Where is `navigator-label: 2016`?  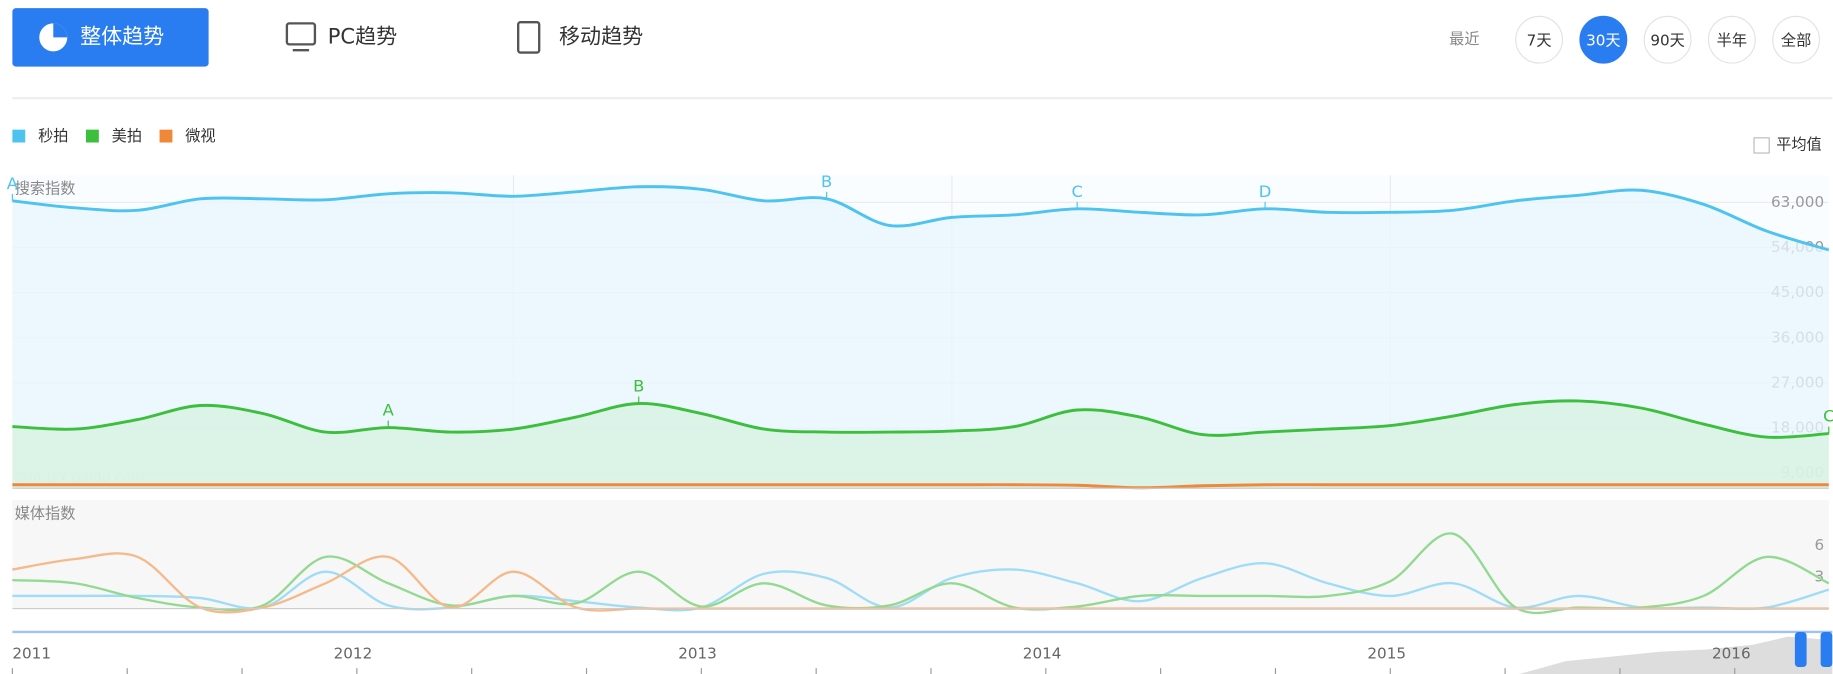
navigator-label: 2016 is located at coordinates (1731, 654).